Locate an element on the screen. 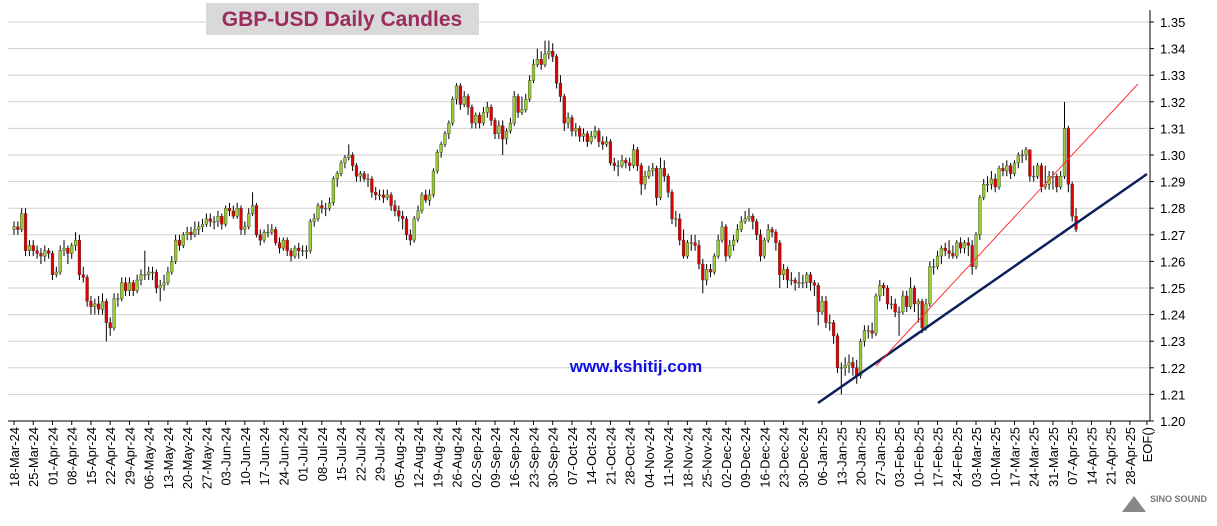  logo-text: SINO SOUND is located at coordinates (1179, 499).